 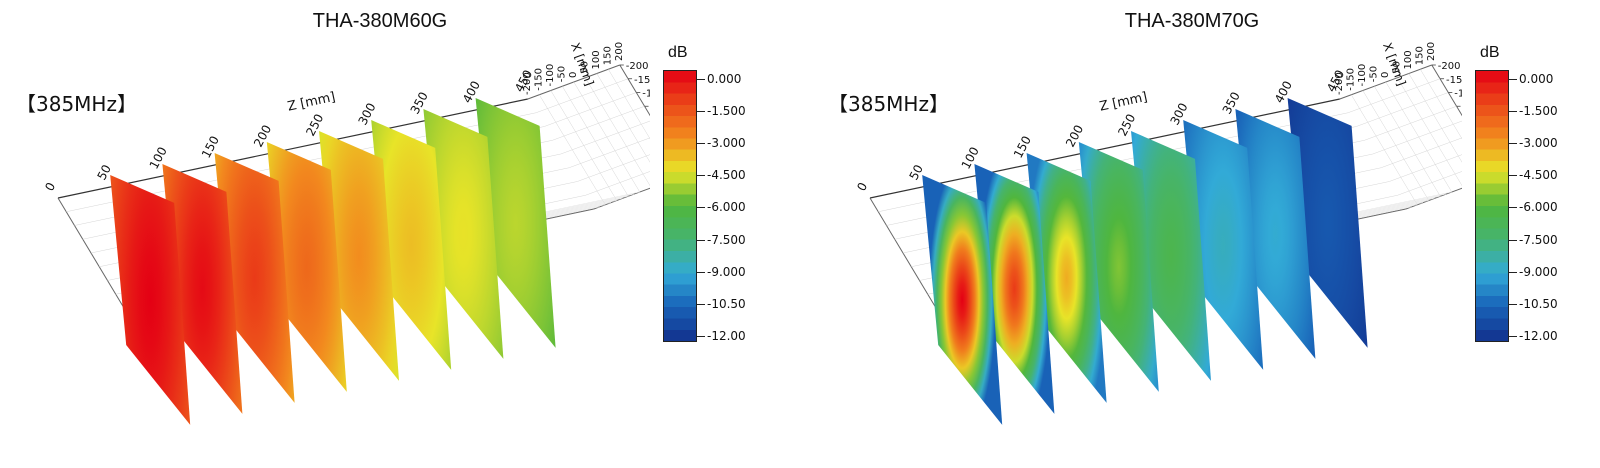 What do you see at coordinates (1192, 21) in the screenshot?
I see `chart-title: THA-380M70G` at bounding box center [1192, 21].